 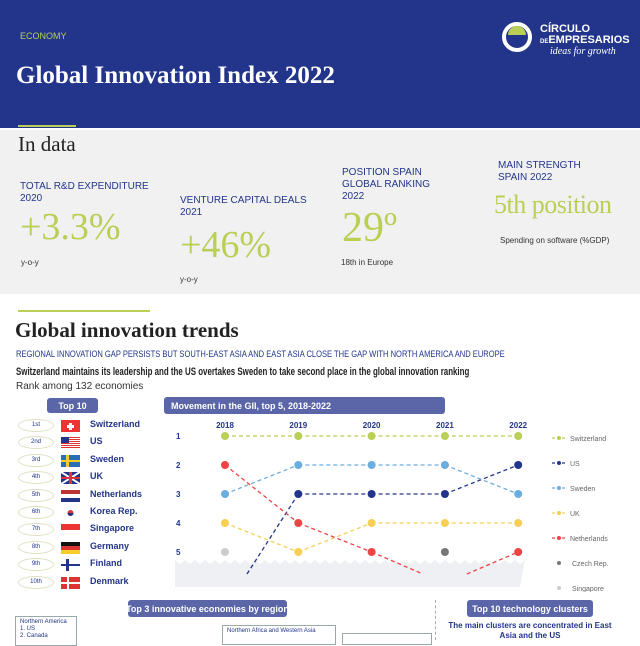 I want to click on top10-row: 4th UK, so click(x=88, y=478).